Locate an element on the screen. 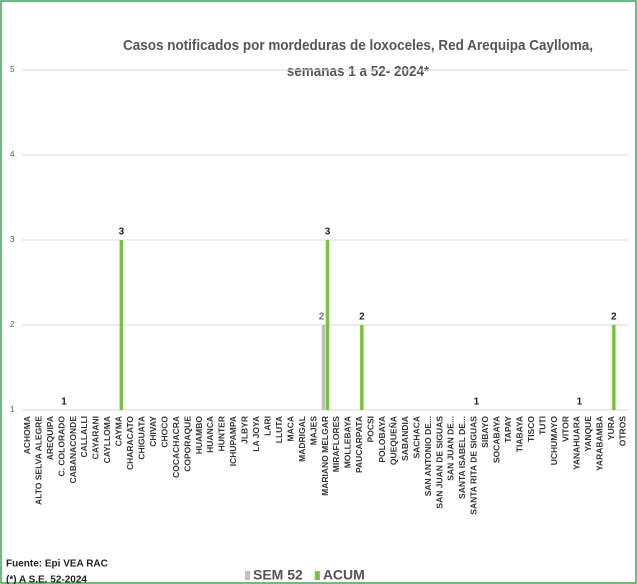 This screenshot has width=637, height=584. x-tick-label: POLOBAYA is located at coordinates (382, 439).